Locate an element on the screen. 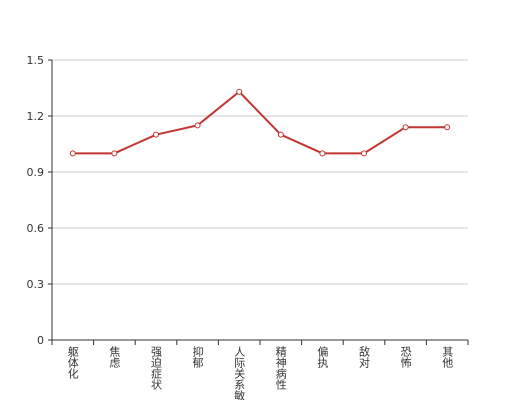 The image size is (520, 400). line is located at coordinates (260, 122).